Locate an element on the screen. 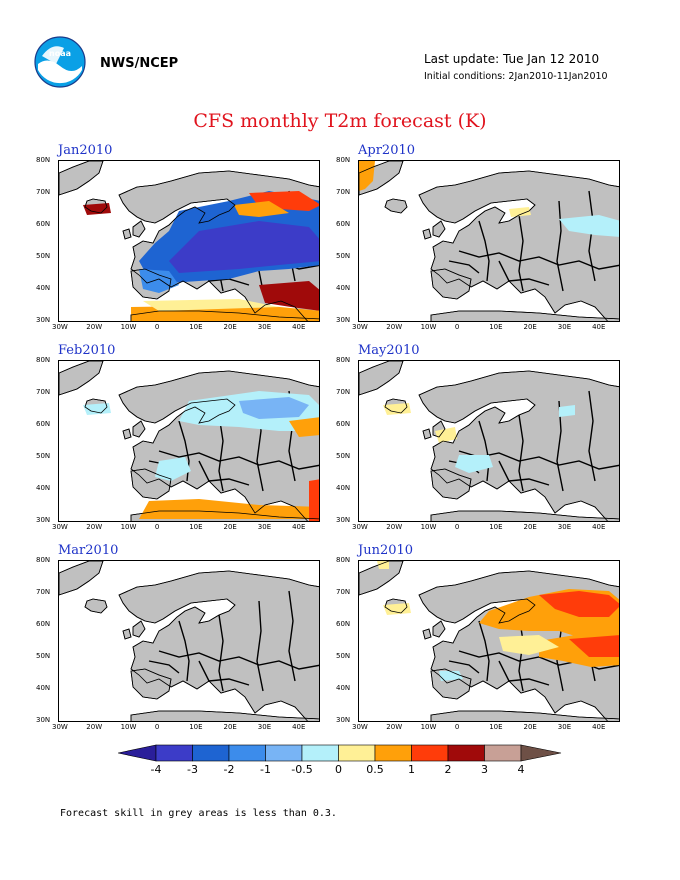  panel-title-jun: Jun2010 is located at coordinates (386, 550).